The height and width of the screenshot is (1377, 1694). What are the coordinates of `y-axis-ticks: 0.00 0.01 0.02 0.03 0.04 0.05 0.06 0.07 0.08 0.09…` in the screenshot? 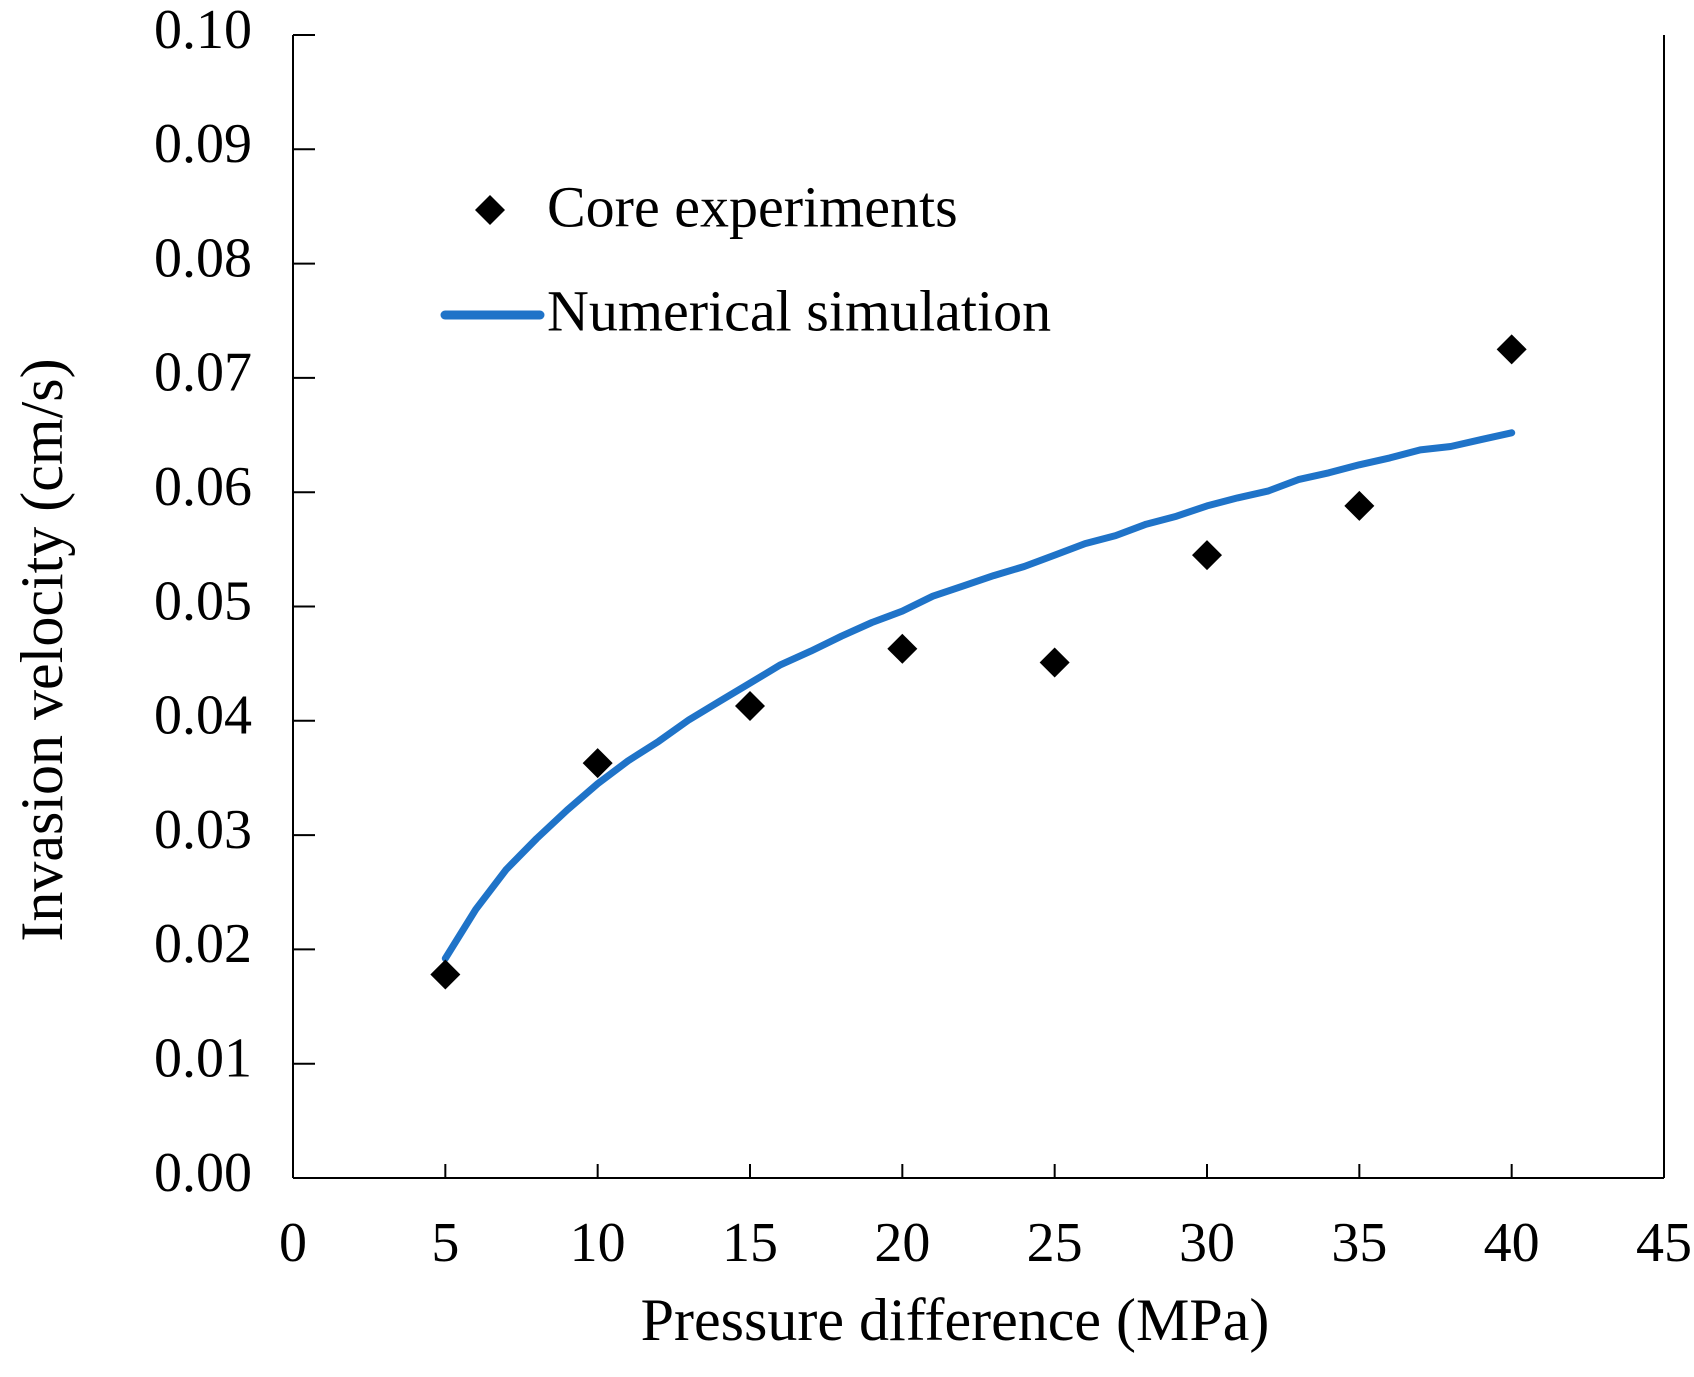 It's located at (234, 602).